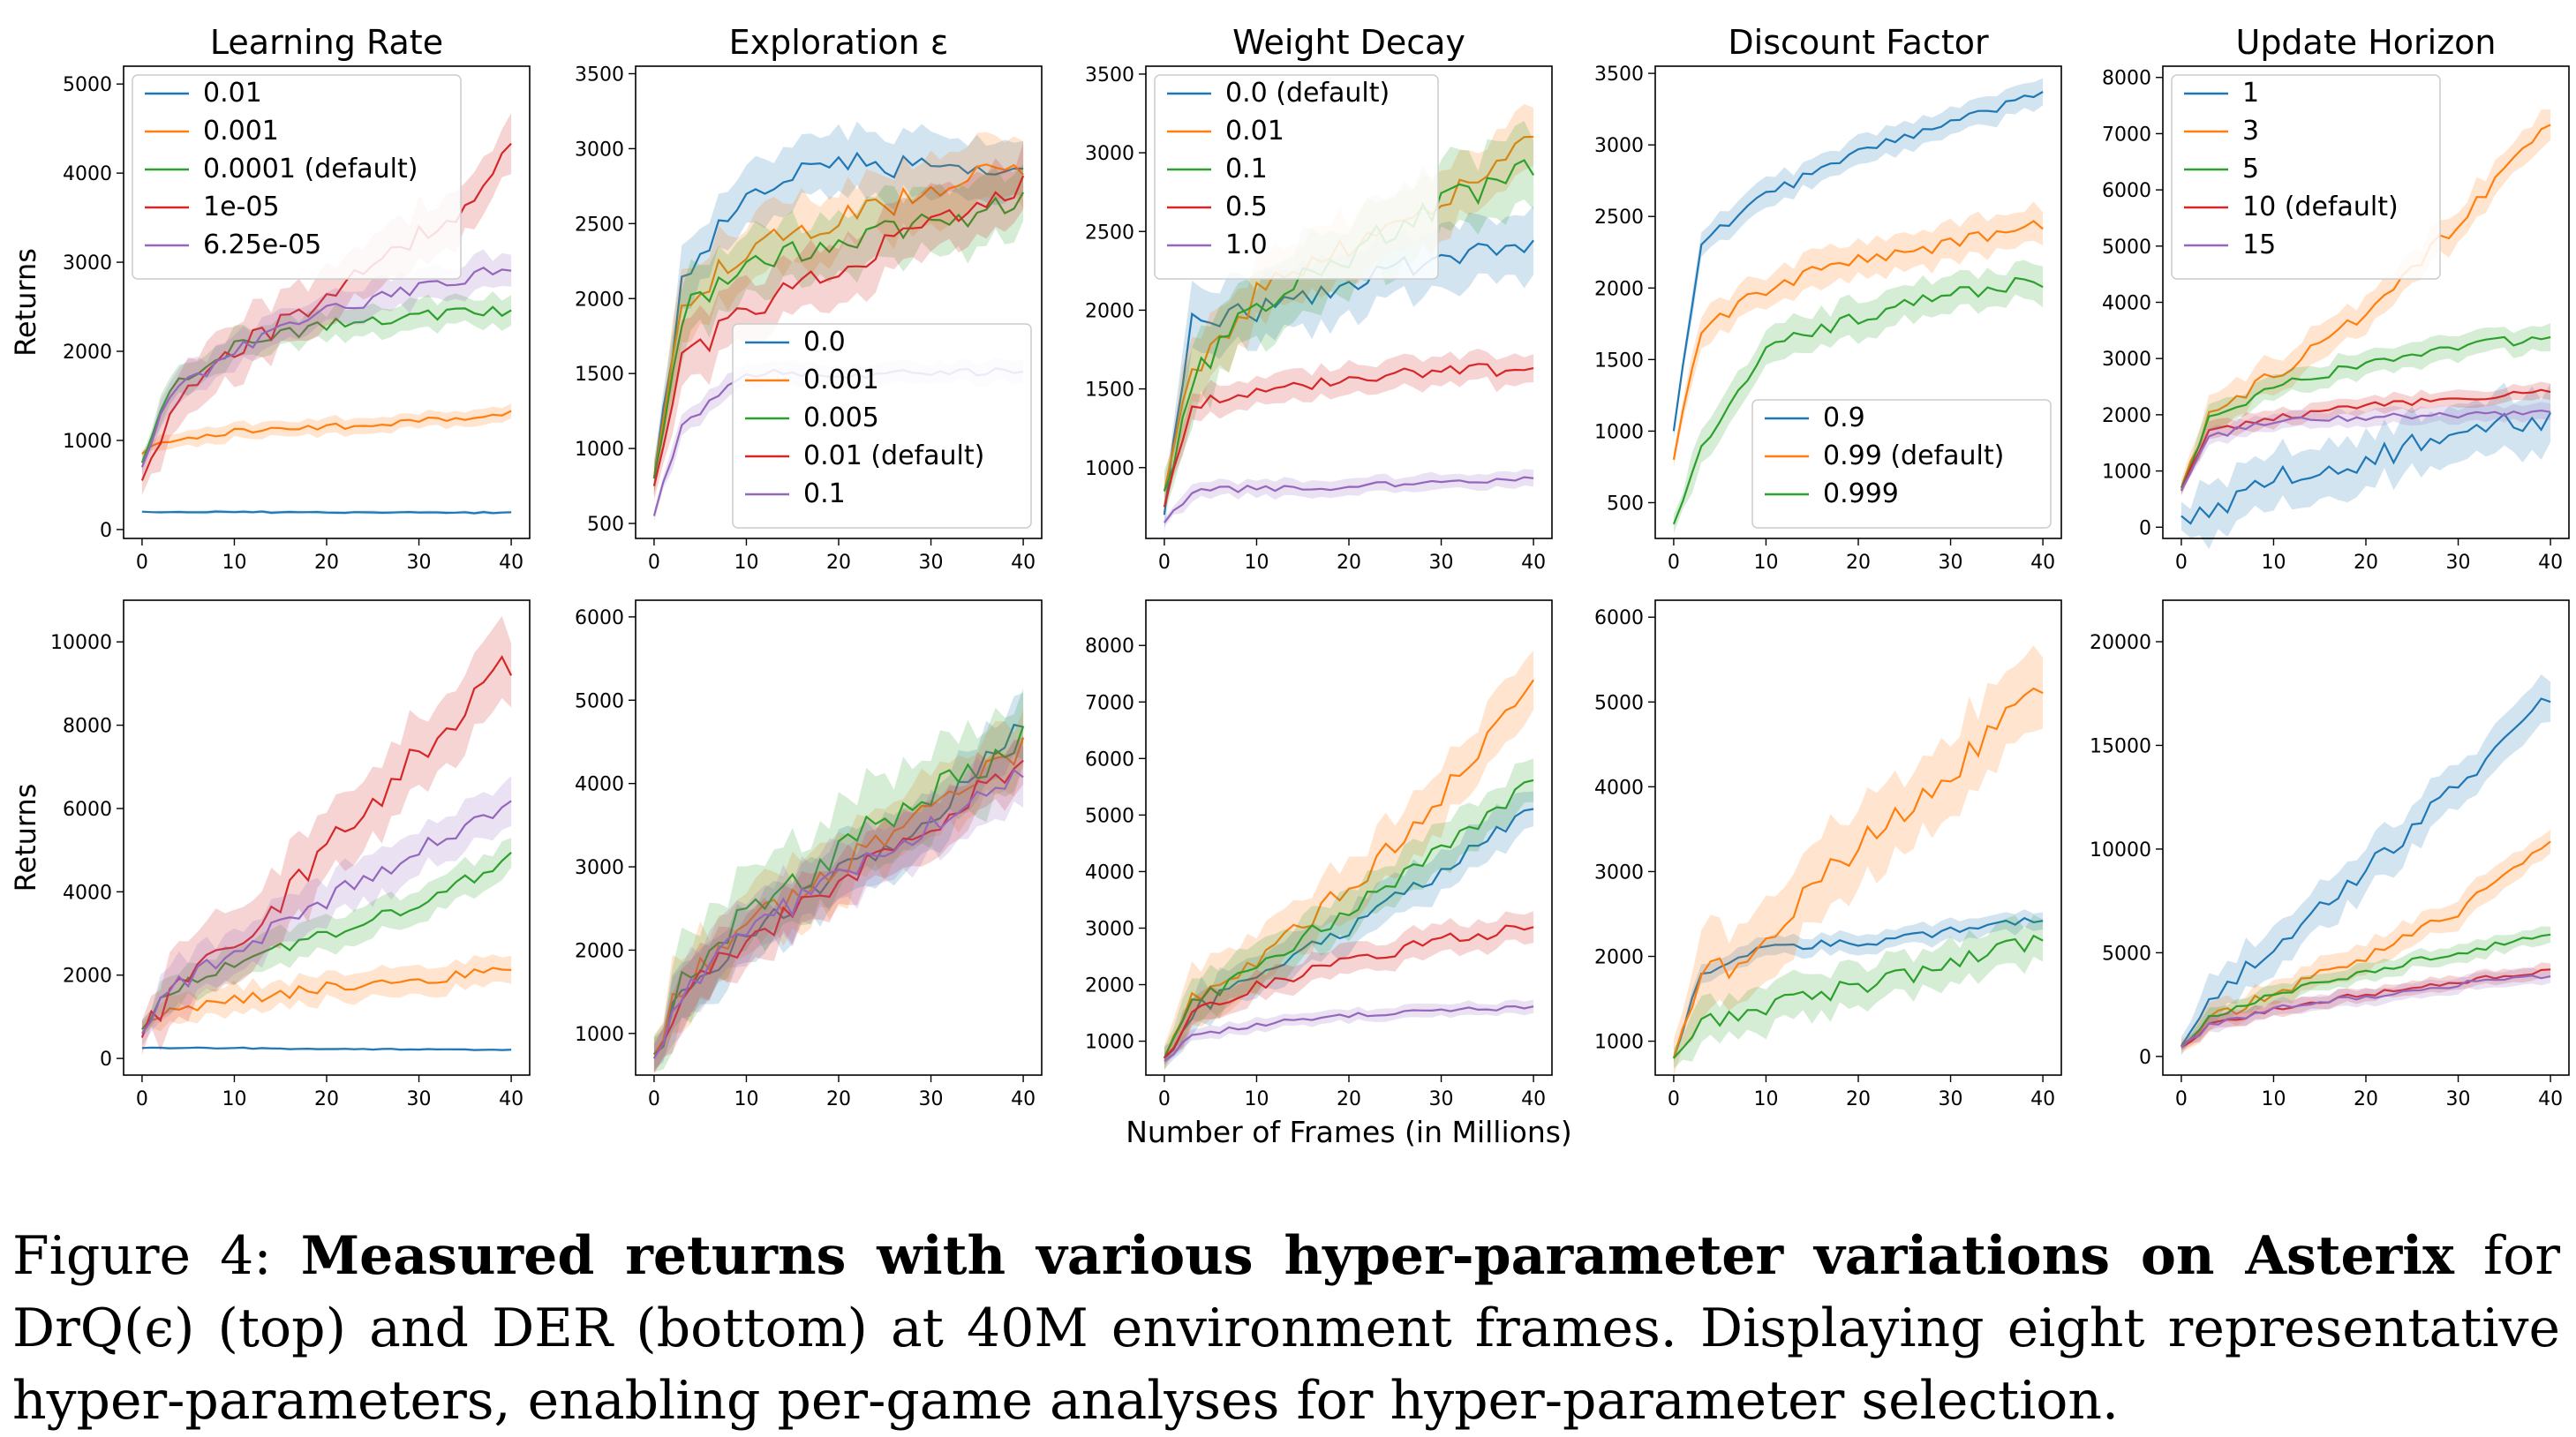 This screenshot has height=1437, width=2576. I want to click on panel-7: 0 10 20 30 40 1000 2000 3000 4000 5000 6000, so click(809, 854).